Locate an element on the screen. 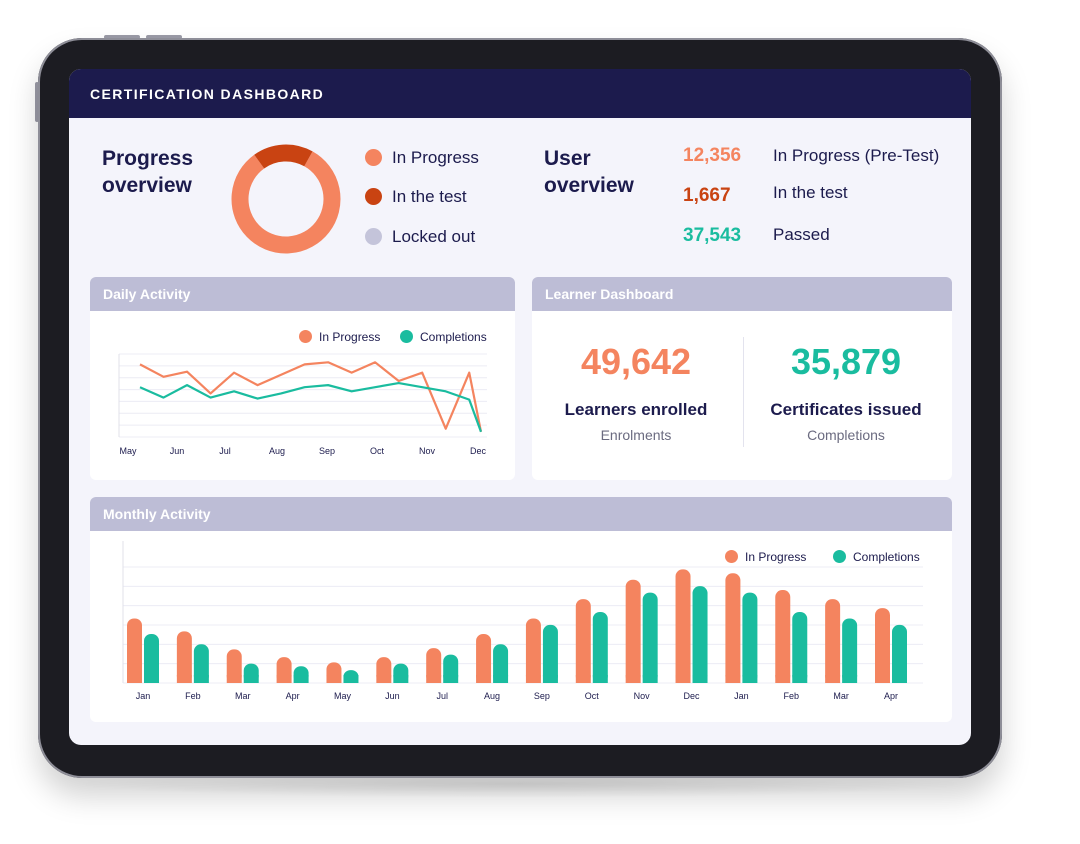 Image resolution: width=1080 pixels, height=844 pixels. x-tick-label: Mar is located at coordinates (243, 696).